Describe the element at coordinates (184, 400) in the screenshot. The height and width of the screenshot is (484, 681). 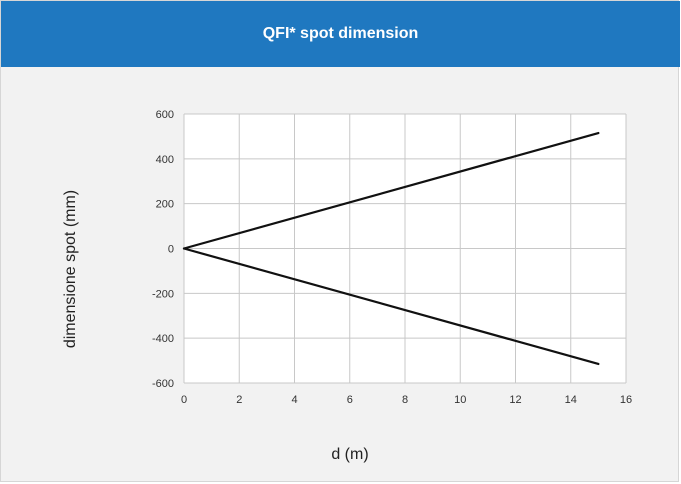
I see `x-tick-label: 0` at that location.